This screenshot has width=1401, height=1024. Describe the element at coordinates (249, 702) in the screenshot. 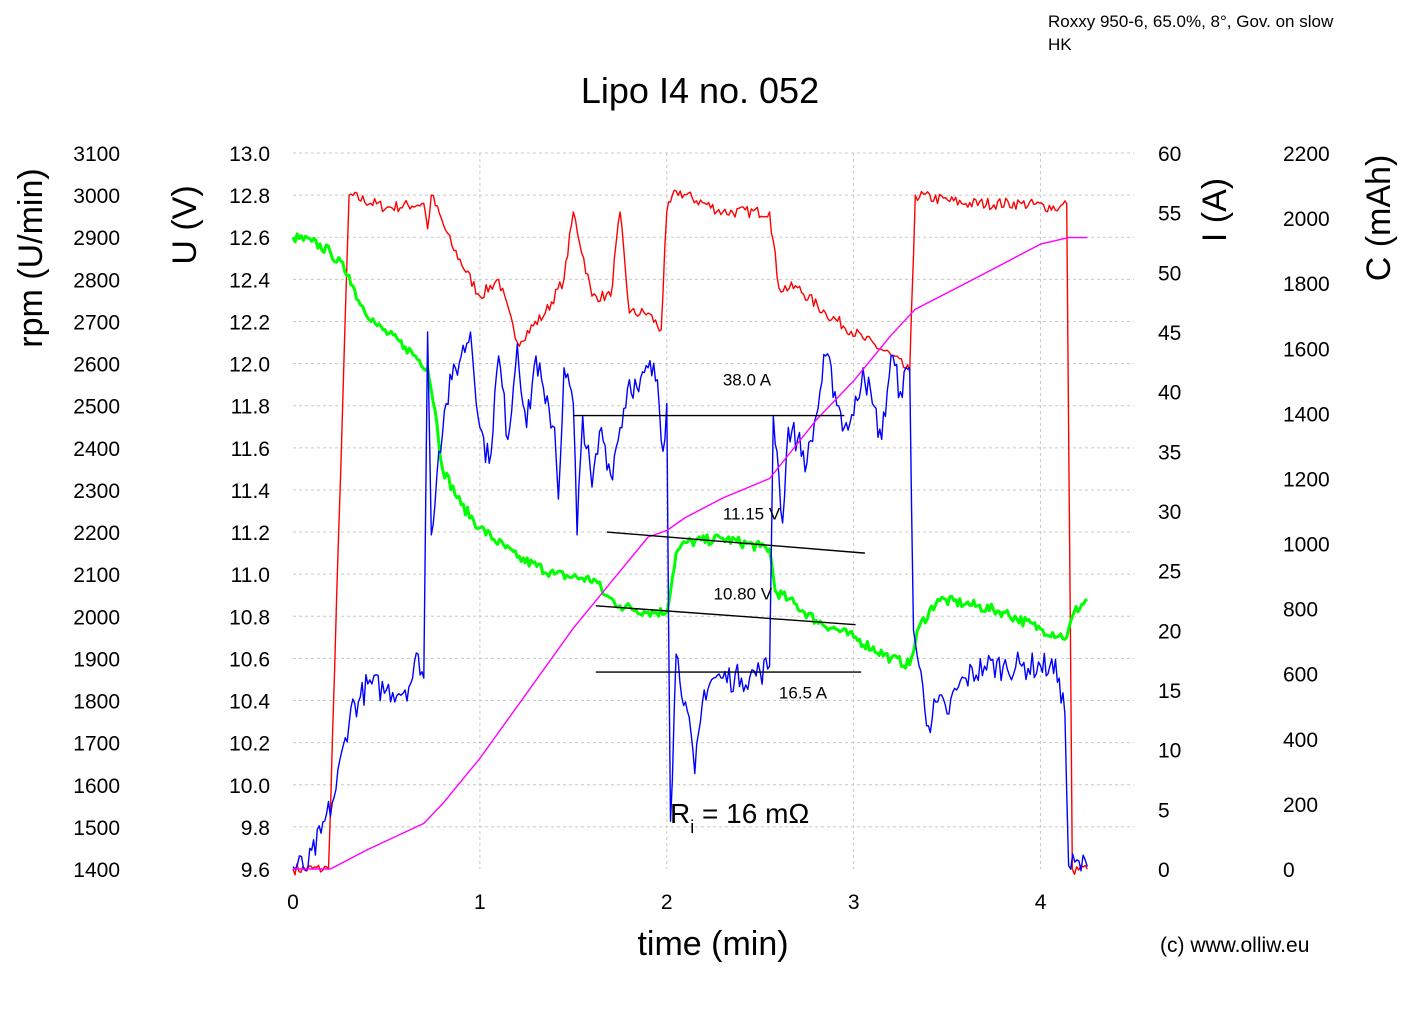

I see `U-tick-label: 10.4` at that location.